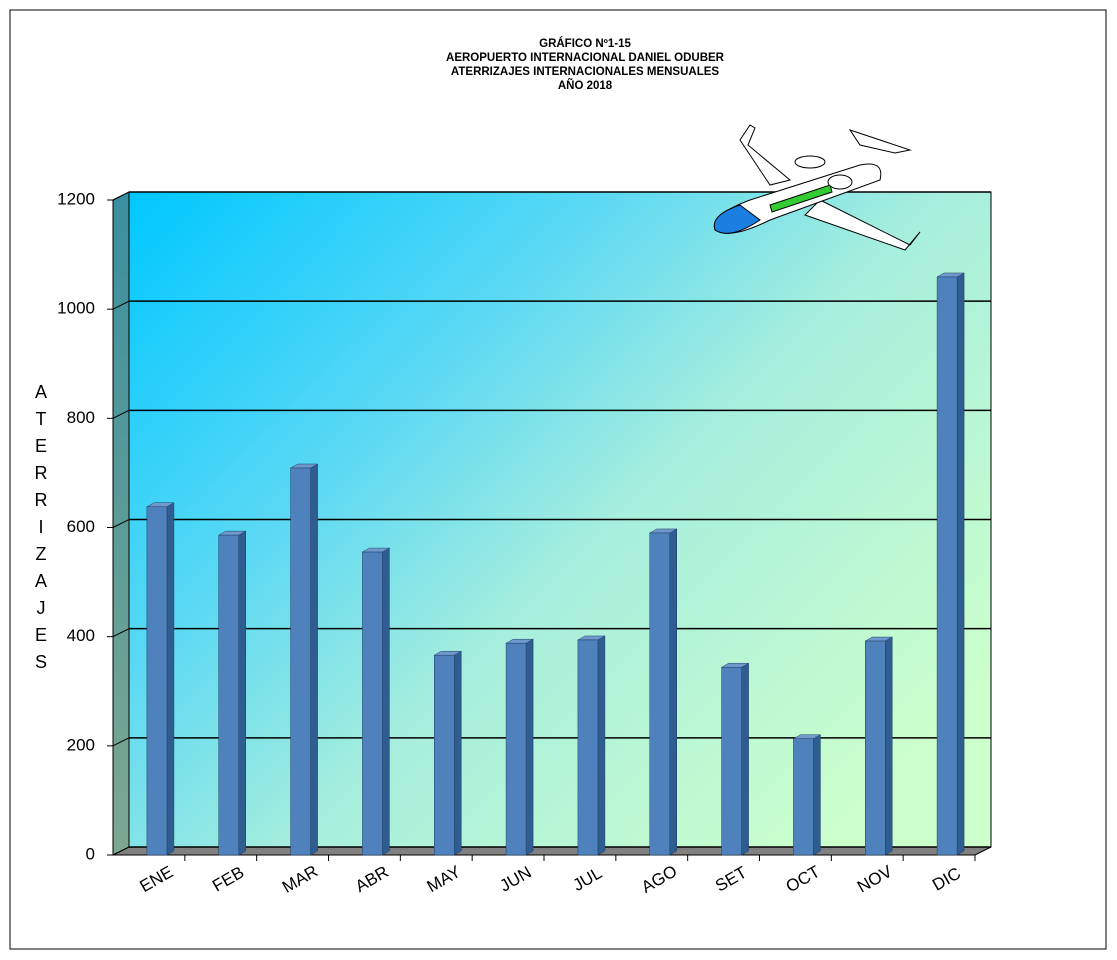 The width and height of the screenshot is (1117, 960). What do you see at coordinates (76, 308) in the screenshot?
I see `y-tick-label: 1000` at bounding box center [76, 308].